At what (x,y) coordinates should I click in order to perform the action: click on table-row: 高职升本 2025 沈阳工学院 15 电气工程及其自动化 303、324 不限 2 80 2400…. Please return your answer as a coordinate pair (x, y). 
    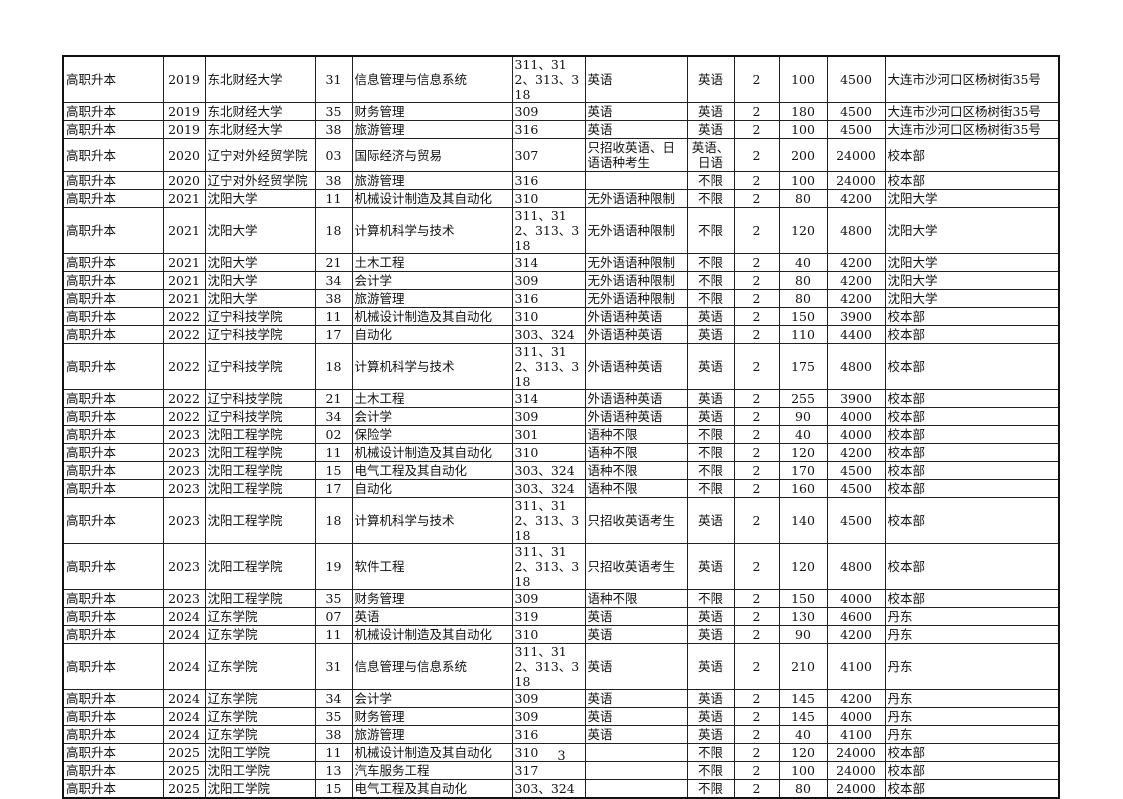
    Looking at the image, I should click on (561, 789).